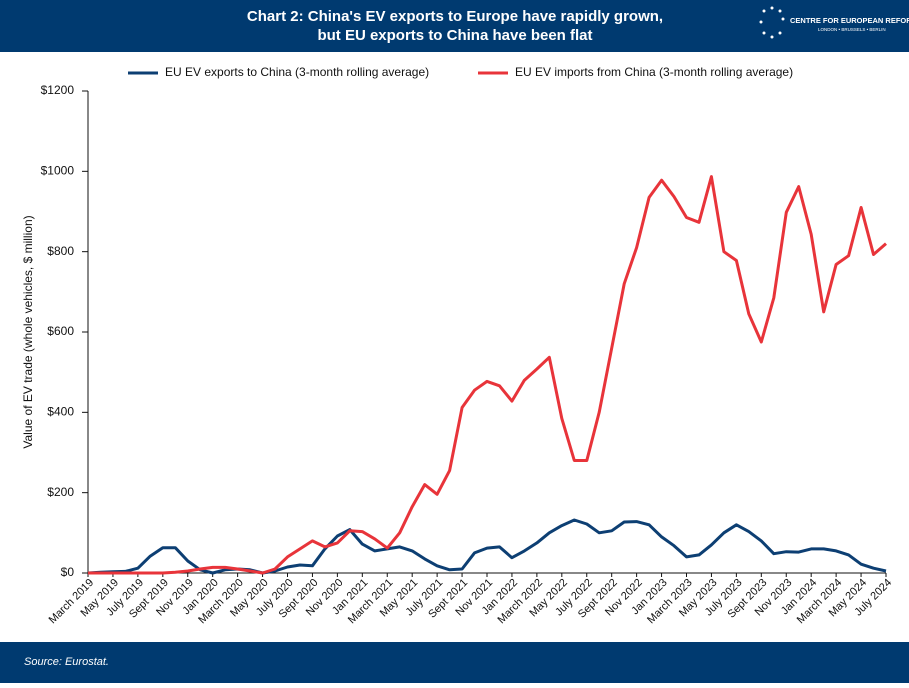 This screenshot has height=688, width=909. What do you see at coordinates (60, 492) in the screenshot?
I see `y-tick-label: $200` at bounding box center [60, 492].